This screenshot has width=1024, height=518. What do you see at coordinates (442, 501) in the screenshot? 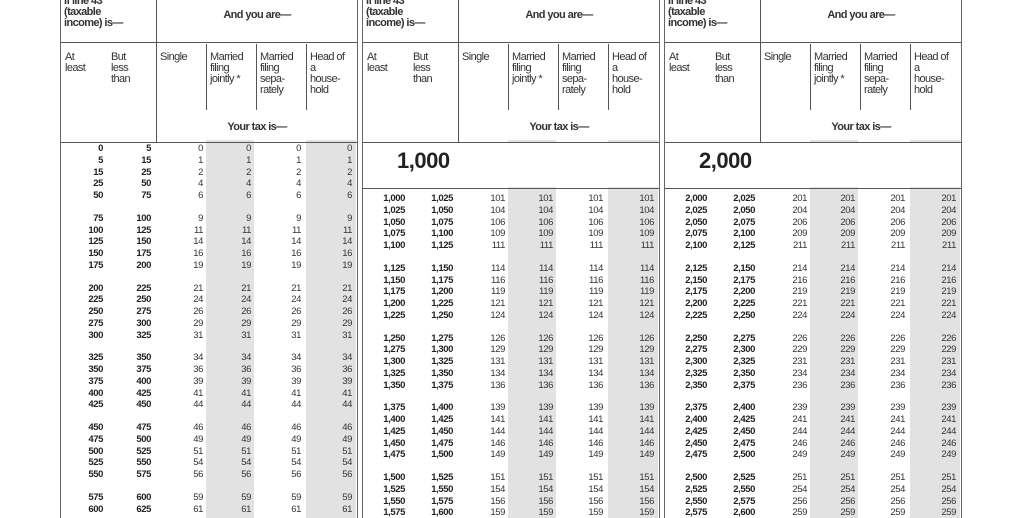
I see `but-less-cell: 1,575` at bounding box center [442, 501].